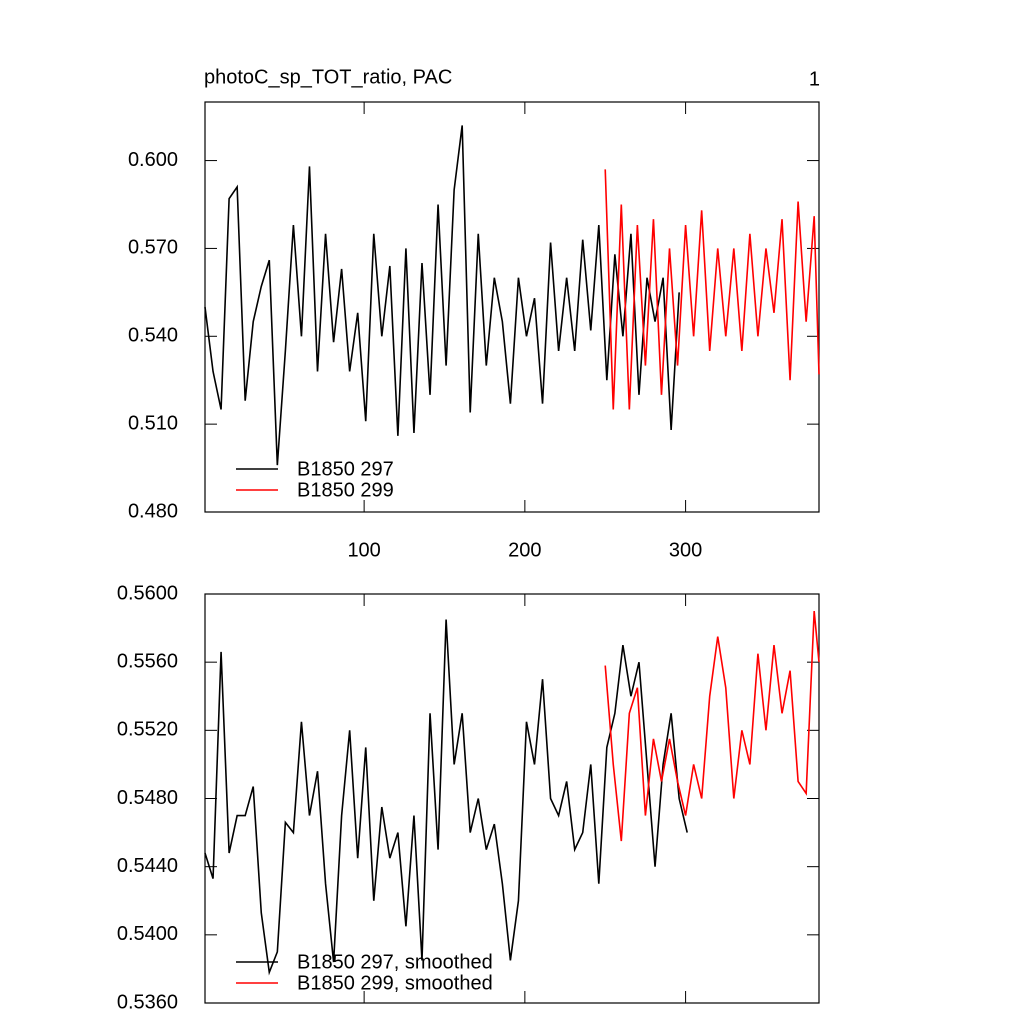 The height and width of the screenshot is (1024, 1024). I want to click on y-tick-label: 0.5600, so click(147, 593).